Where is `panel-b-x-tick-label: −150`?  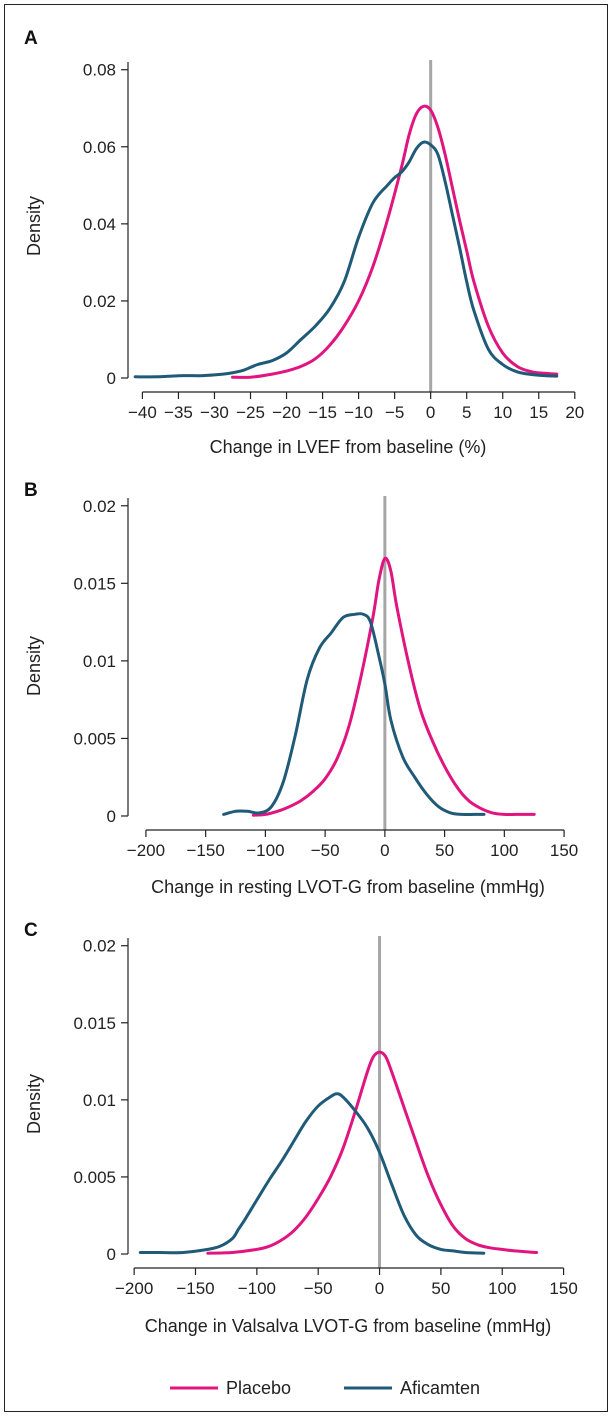 panel-b-x-tick-label: −150 is located at coordinates (206, 850).